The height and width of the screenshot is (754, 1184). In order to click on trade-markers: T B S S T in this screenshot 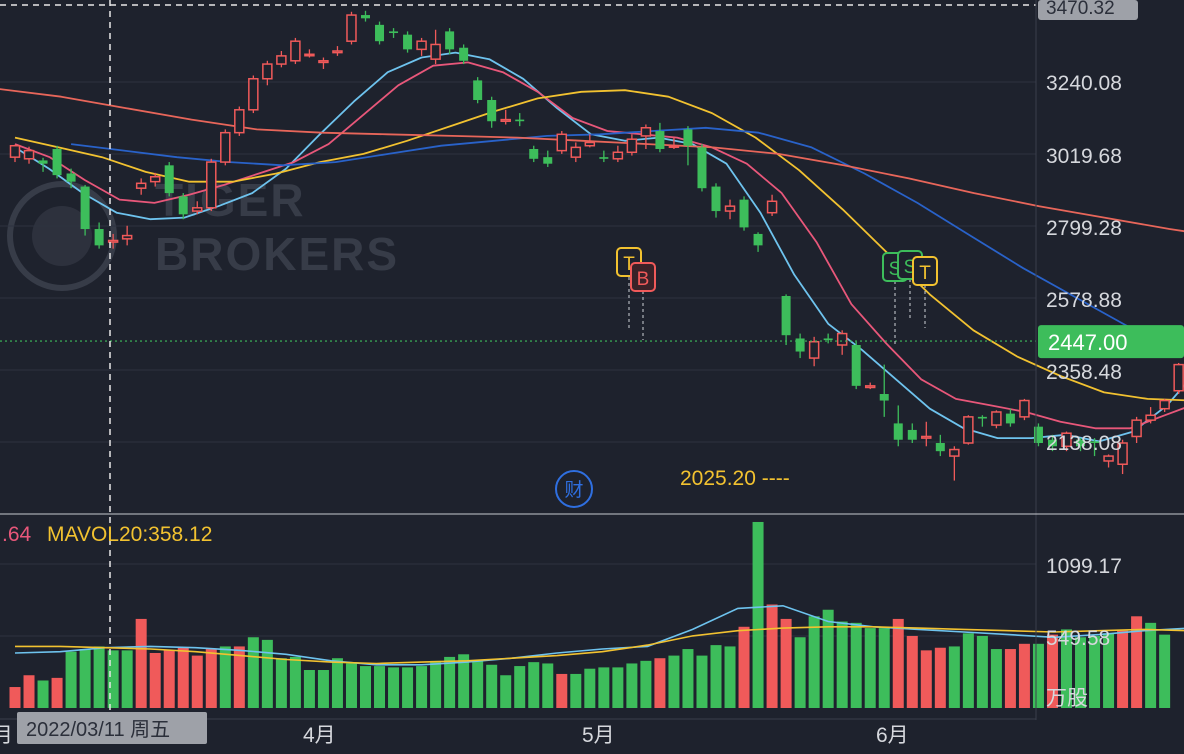, I will do `click(777, 296)`.